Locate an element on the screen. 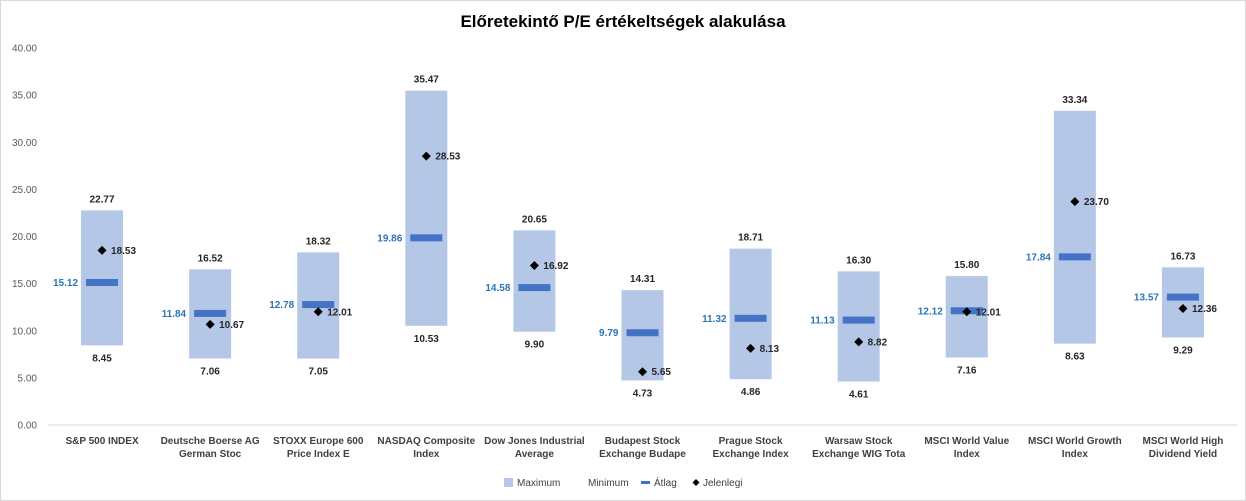 The image size is (1246, 501). max-value-label: 33.34 is located at coordinates (1074, 100).